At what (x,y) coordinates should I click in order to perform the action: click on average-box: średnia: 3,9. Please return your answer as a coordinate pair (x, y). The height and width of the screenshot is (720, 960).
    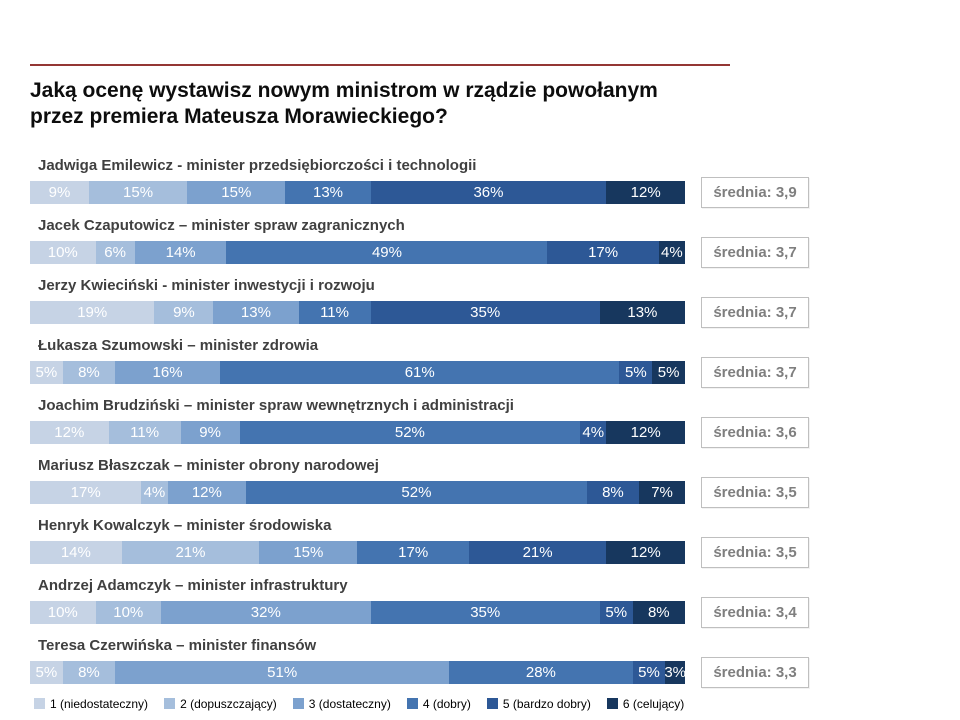
    Looking at the image, I should click on (755, 192).